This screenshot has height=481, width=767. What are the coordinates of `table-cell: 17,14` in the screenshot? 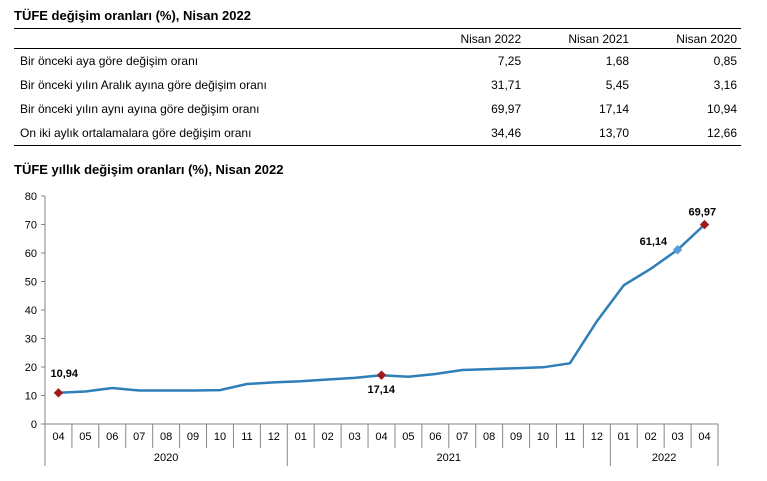 It's located at (614, 109).